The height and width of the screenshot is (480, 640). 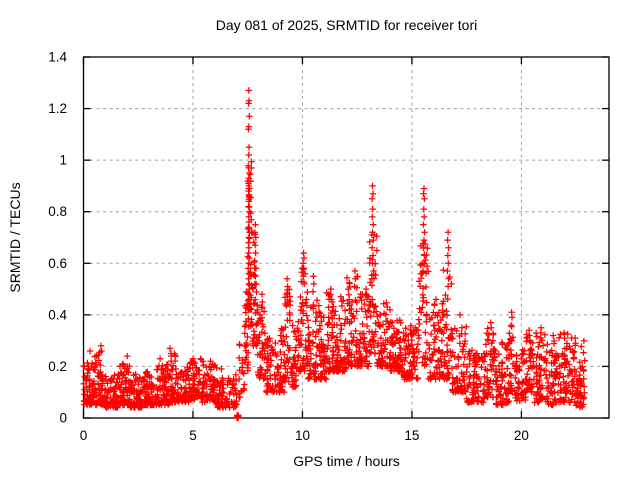 What do you see at coordinates (193, 435) in the screenshot?
I see `x-tick-label: 5` at bounding box center [193, 435].